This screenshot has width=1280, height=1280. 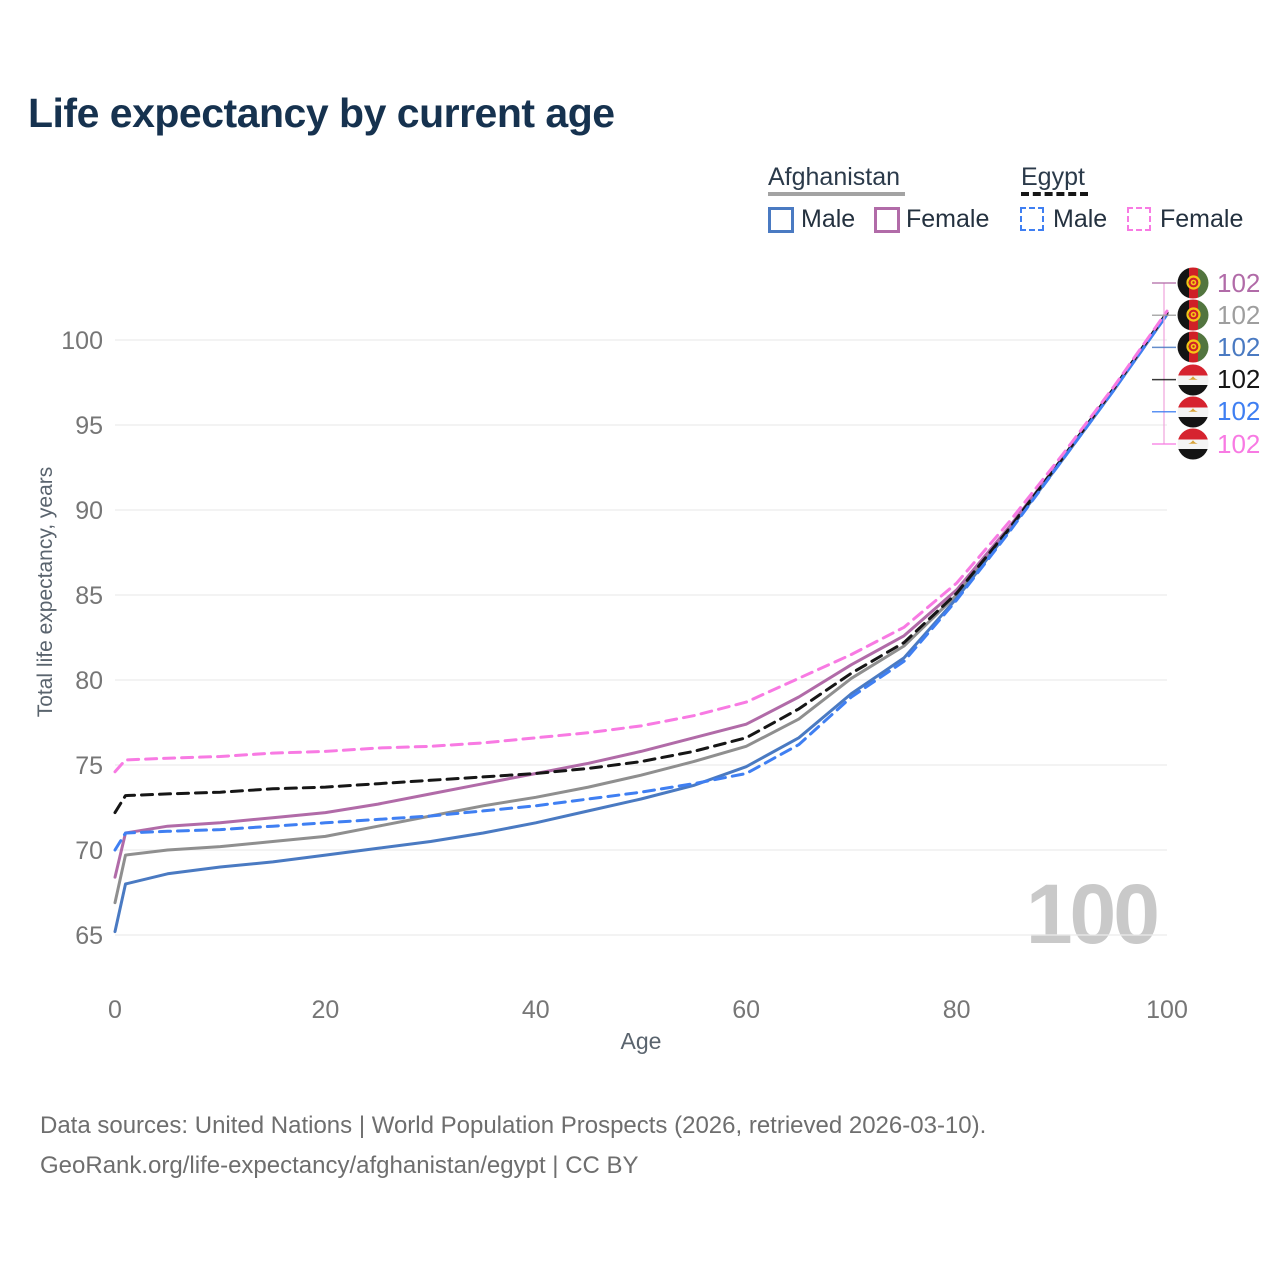 What do you see at coordinates (1053, 177) in the screenshot?
I see `legend-country-egypt: Egypt` at bounding box center [1053, 177].